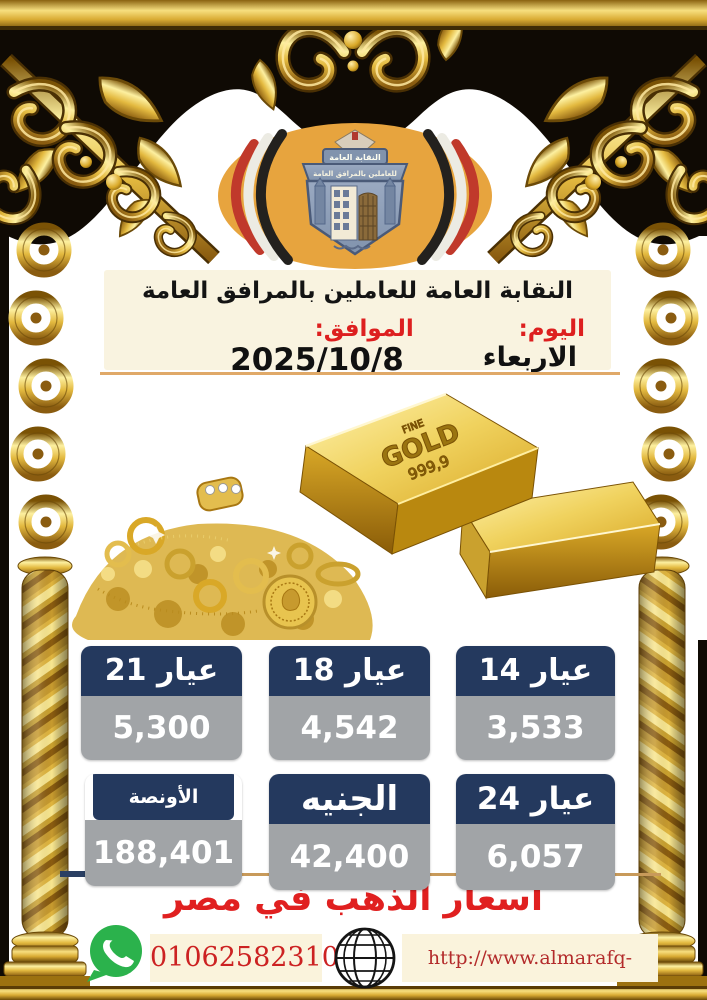 Image resolution: width=707 pixels, height=1000 pixels. I want to click on price-card-karat-21: عيار 21 5,300, so click(161, 703).